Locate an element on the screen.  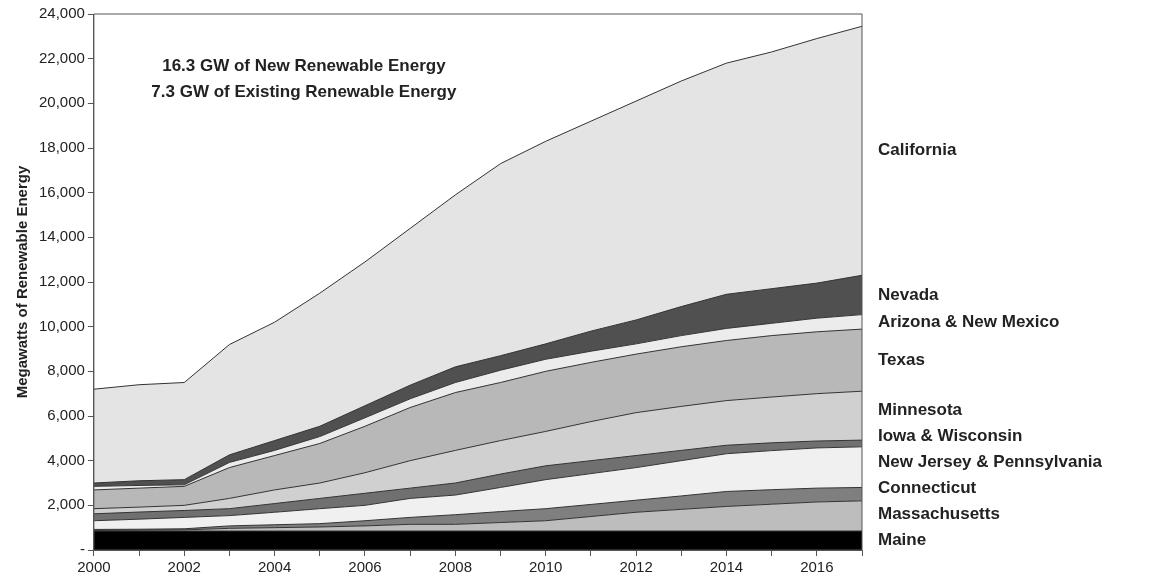
series-label: Massachusetts is located at coordinates (939, 514).